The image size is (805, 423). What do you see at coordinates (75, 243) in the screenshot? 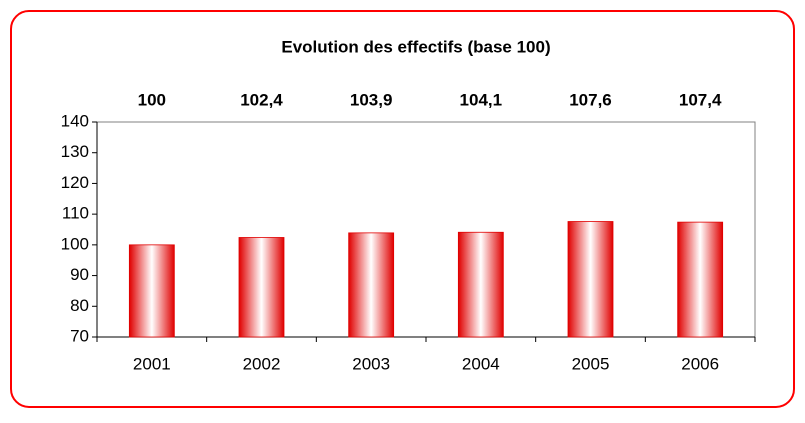
I see `y-tick-label: 100` at bounding box center [75, 243].